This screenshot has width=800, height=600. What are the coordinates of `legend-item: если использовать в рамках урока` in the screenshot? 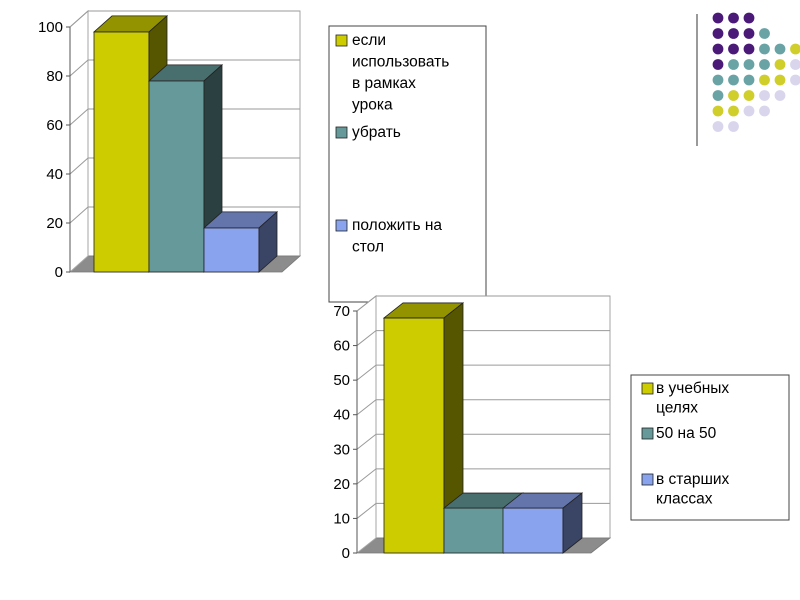 It's located at (392, 73).